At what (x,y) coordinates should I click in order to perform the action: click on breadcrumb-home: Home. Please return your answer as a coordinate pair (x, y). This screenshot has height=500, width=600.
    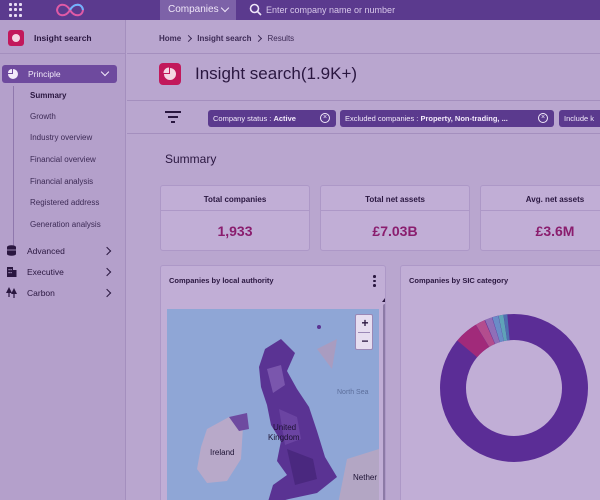
    Looking at the image, I should click on (170, 38).